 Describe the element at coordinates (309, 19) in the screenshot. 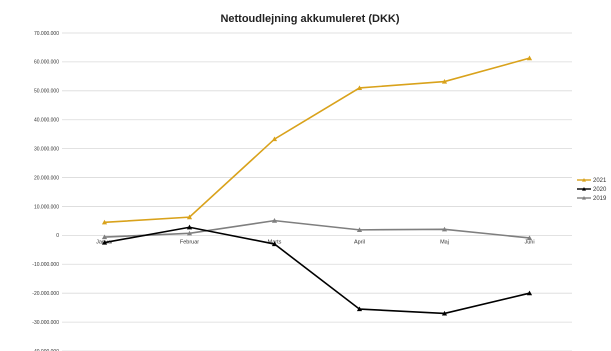

I see `chart-title: Nettoudlejning akkumuleret (DKK)` at that location.